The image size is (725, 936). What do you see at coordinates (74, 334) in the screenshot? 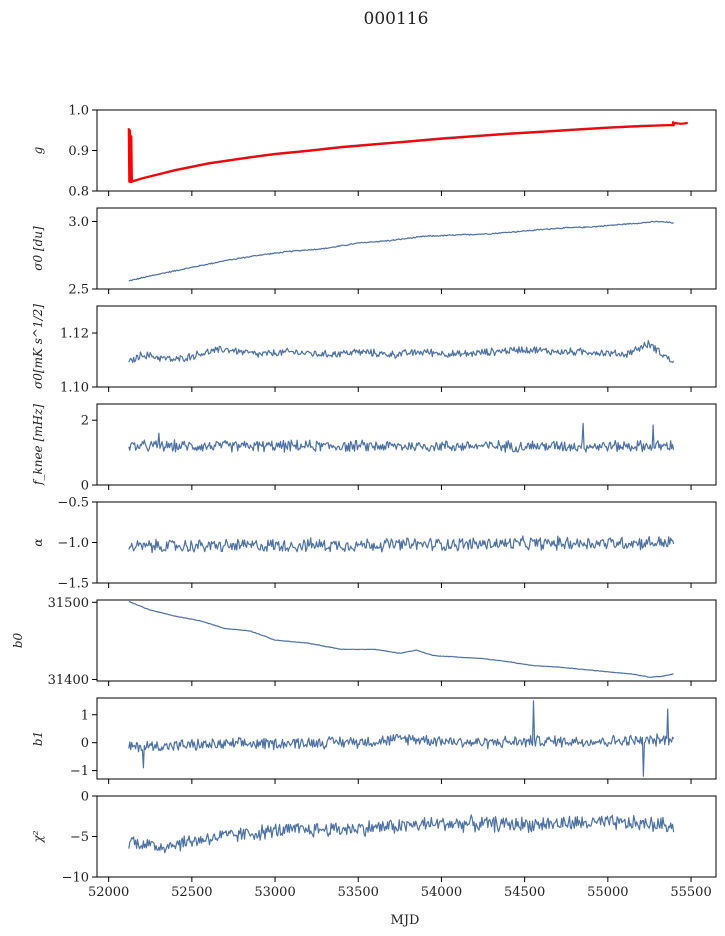
I see `y-tick-label: 1.12` at bounding box center [74, 334].